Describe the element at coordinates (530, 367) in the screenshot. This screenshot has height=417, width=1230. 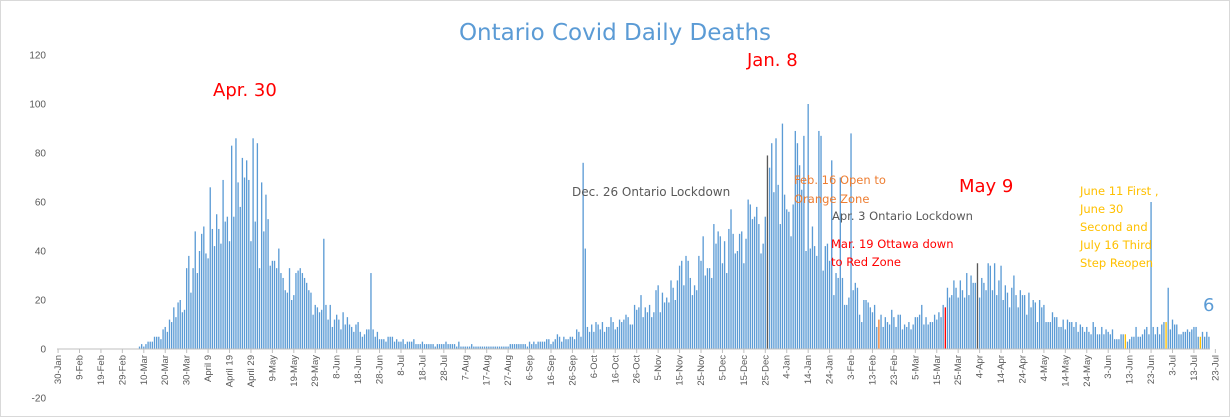
I see `x-tick-label: 6-Sep` at that location.